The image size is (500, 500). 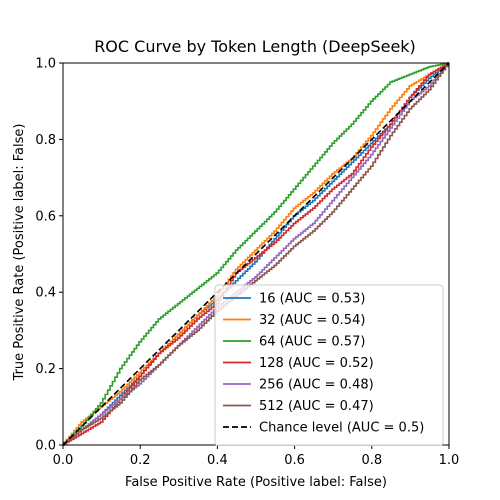 What do you see at coordinates (312, 320) in the screenshot?
I see `legend-label-1: 32 (AUC = 0.54)` at bounding box center [312, 320].